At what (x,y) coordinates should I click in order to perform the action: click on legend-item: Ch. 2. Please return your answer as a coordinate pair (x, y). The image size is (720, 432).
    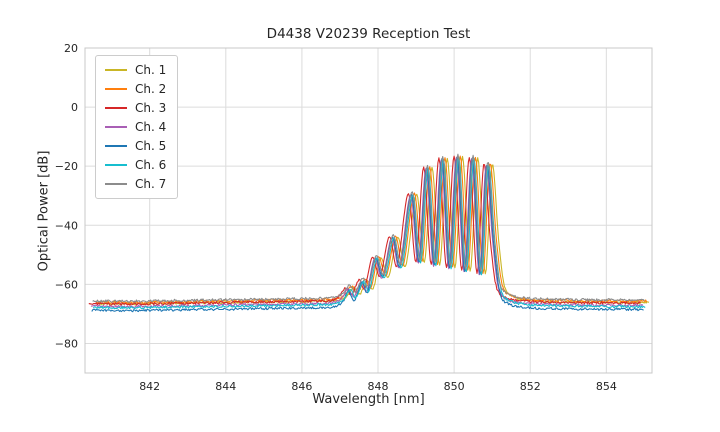
    Looking at the image, I should click on (135, 89).